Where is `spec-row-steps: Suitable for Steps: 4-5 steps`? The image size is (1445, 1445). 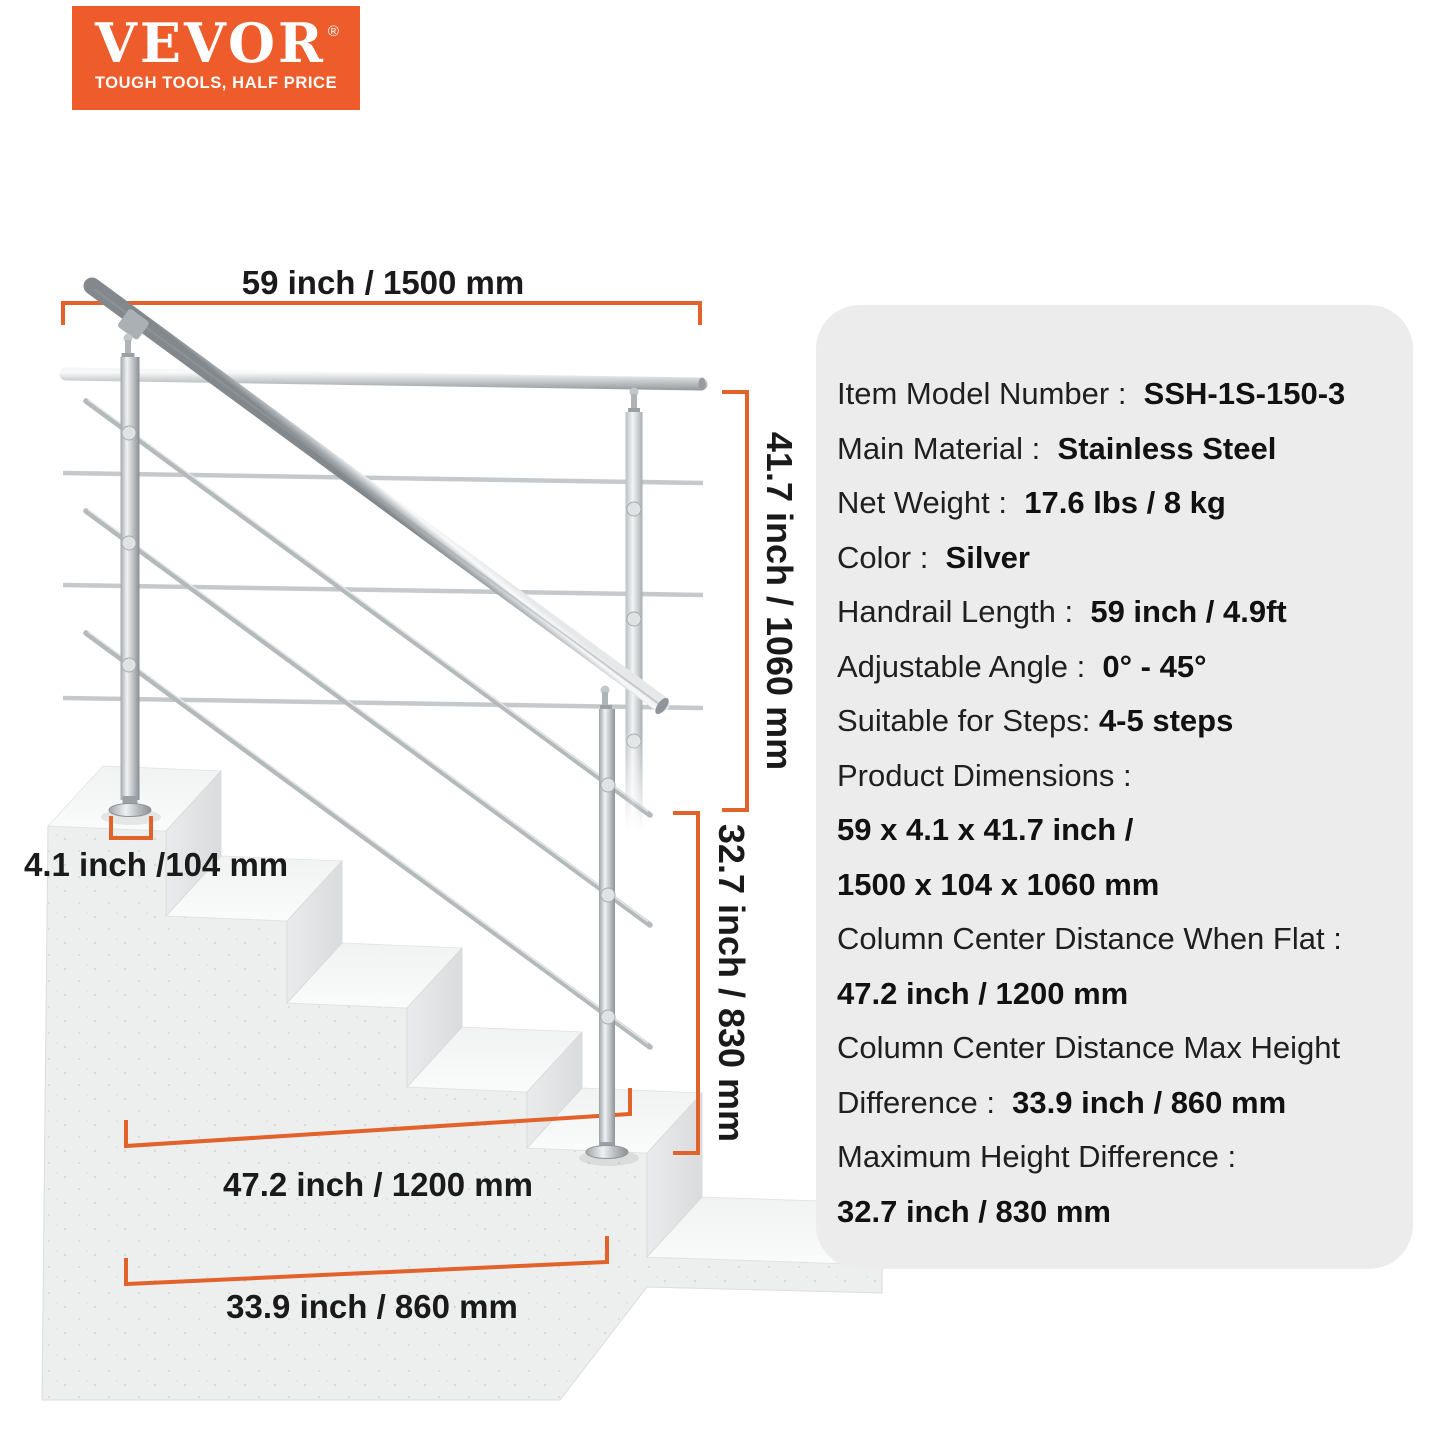 spec-row-steps: Suitable for Steps: 4-5 steps is located at coordinates (1035, 720).